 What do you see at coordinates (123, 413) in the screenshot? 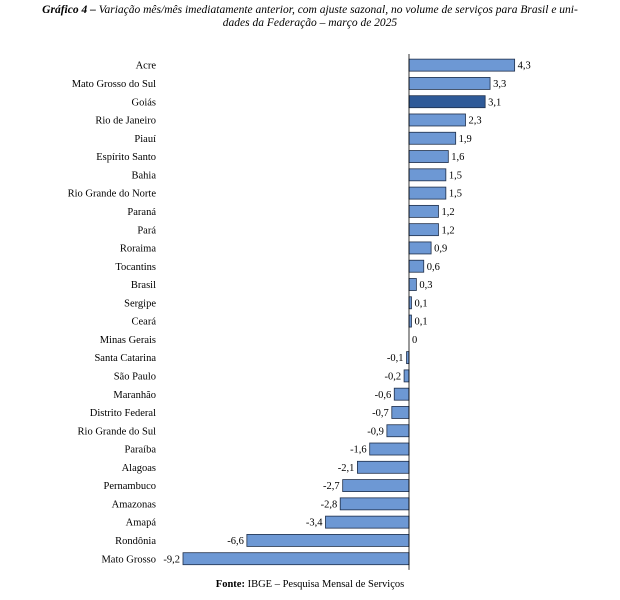
I see `category-label-distrito-federal: Distrito Federal` at bounding box center [123, 413].